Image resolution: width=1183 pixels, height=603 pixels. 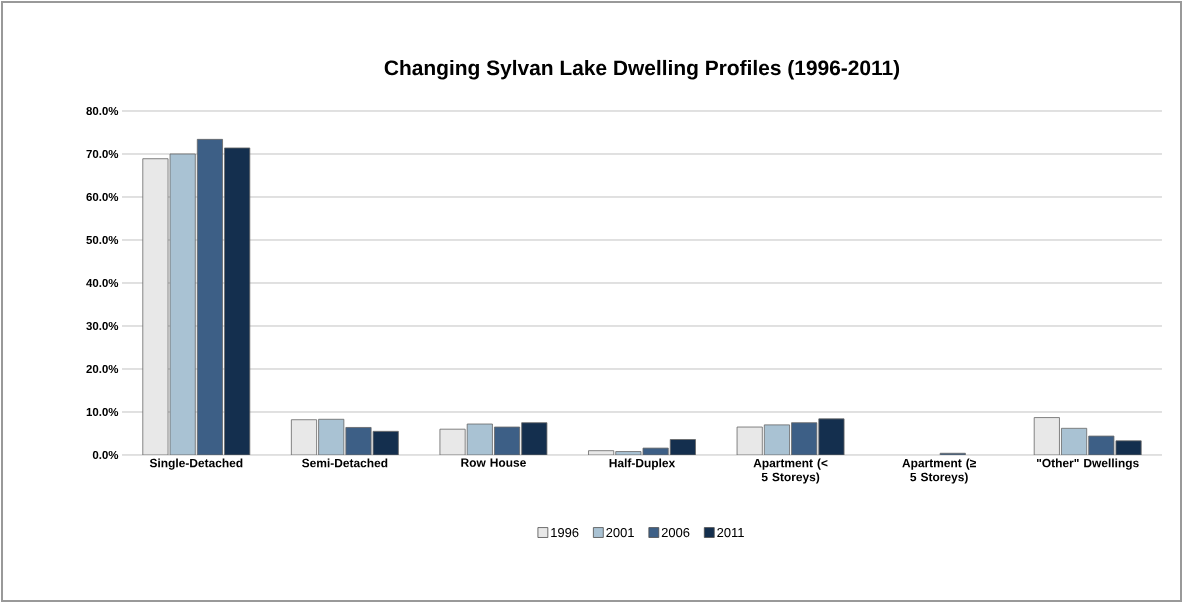 I want to click on y-tick-label: 80.0%, so click(x=102, y=111).